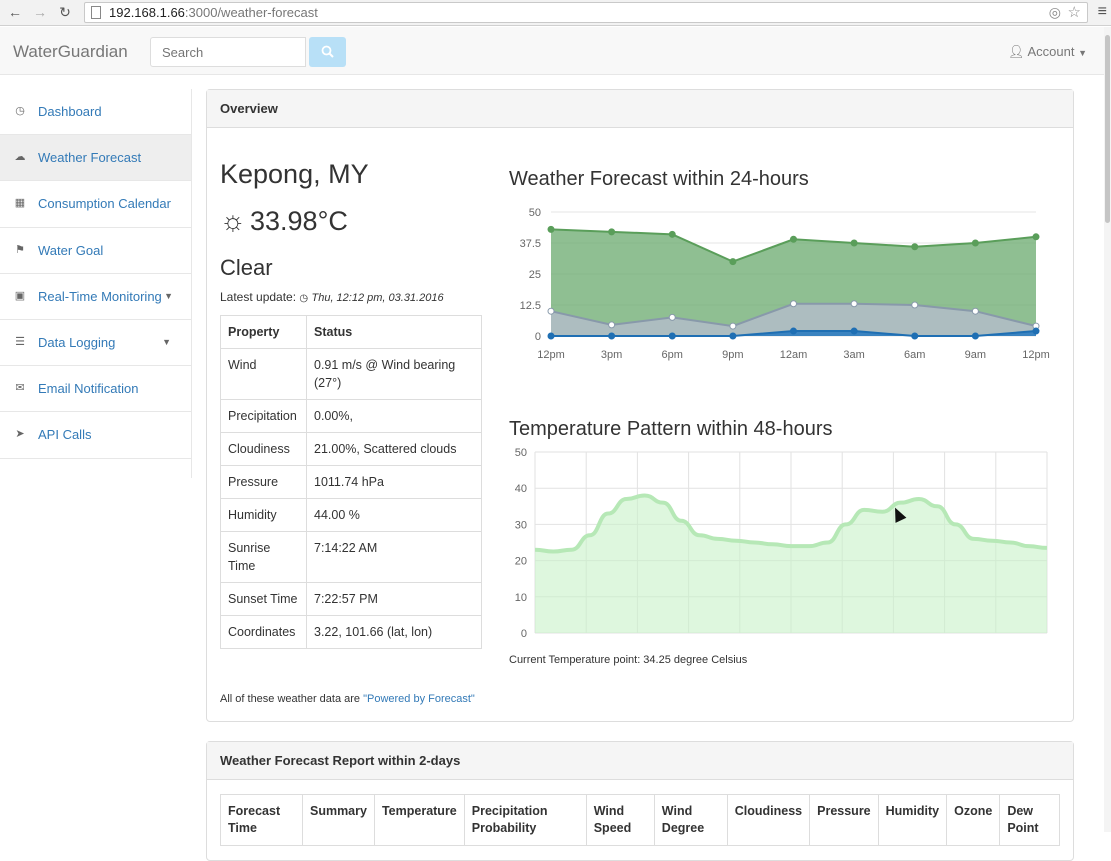  Describe the element at coordinates (351, 416) in the screenshot. I see `table-row: Precipitation 0.00%,` at that location.